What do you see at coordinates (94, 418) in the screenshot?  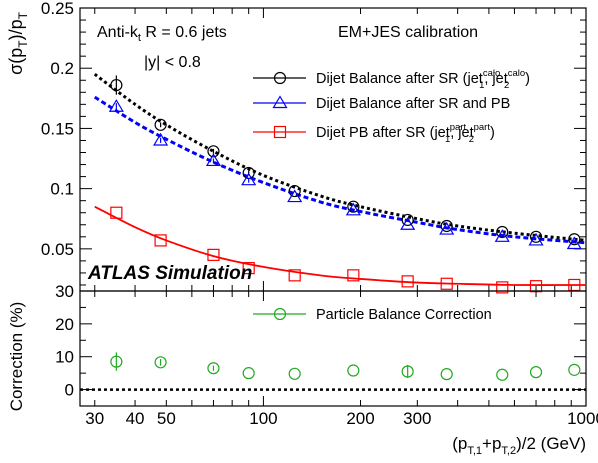 I see `x-tick-label: 30` at bounding box center [94, 418].